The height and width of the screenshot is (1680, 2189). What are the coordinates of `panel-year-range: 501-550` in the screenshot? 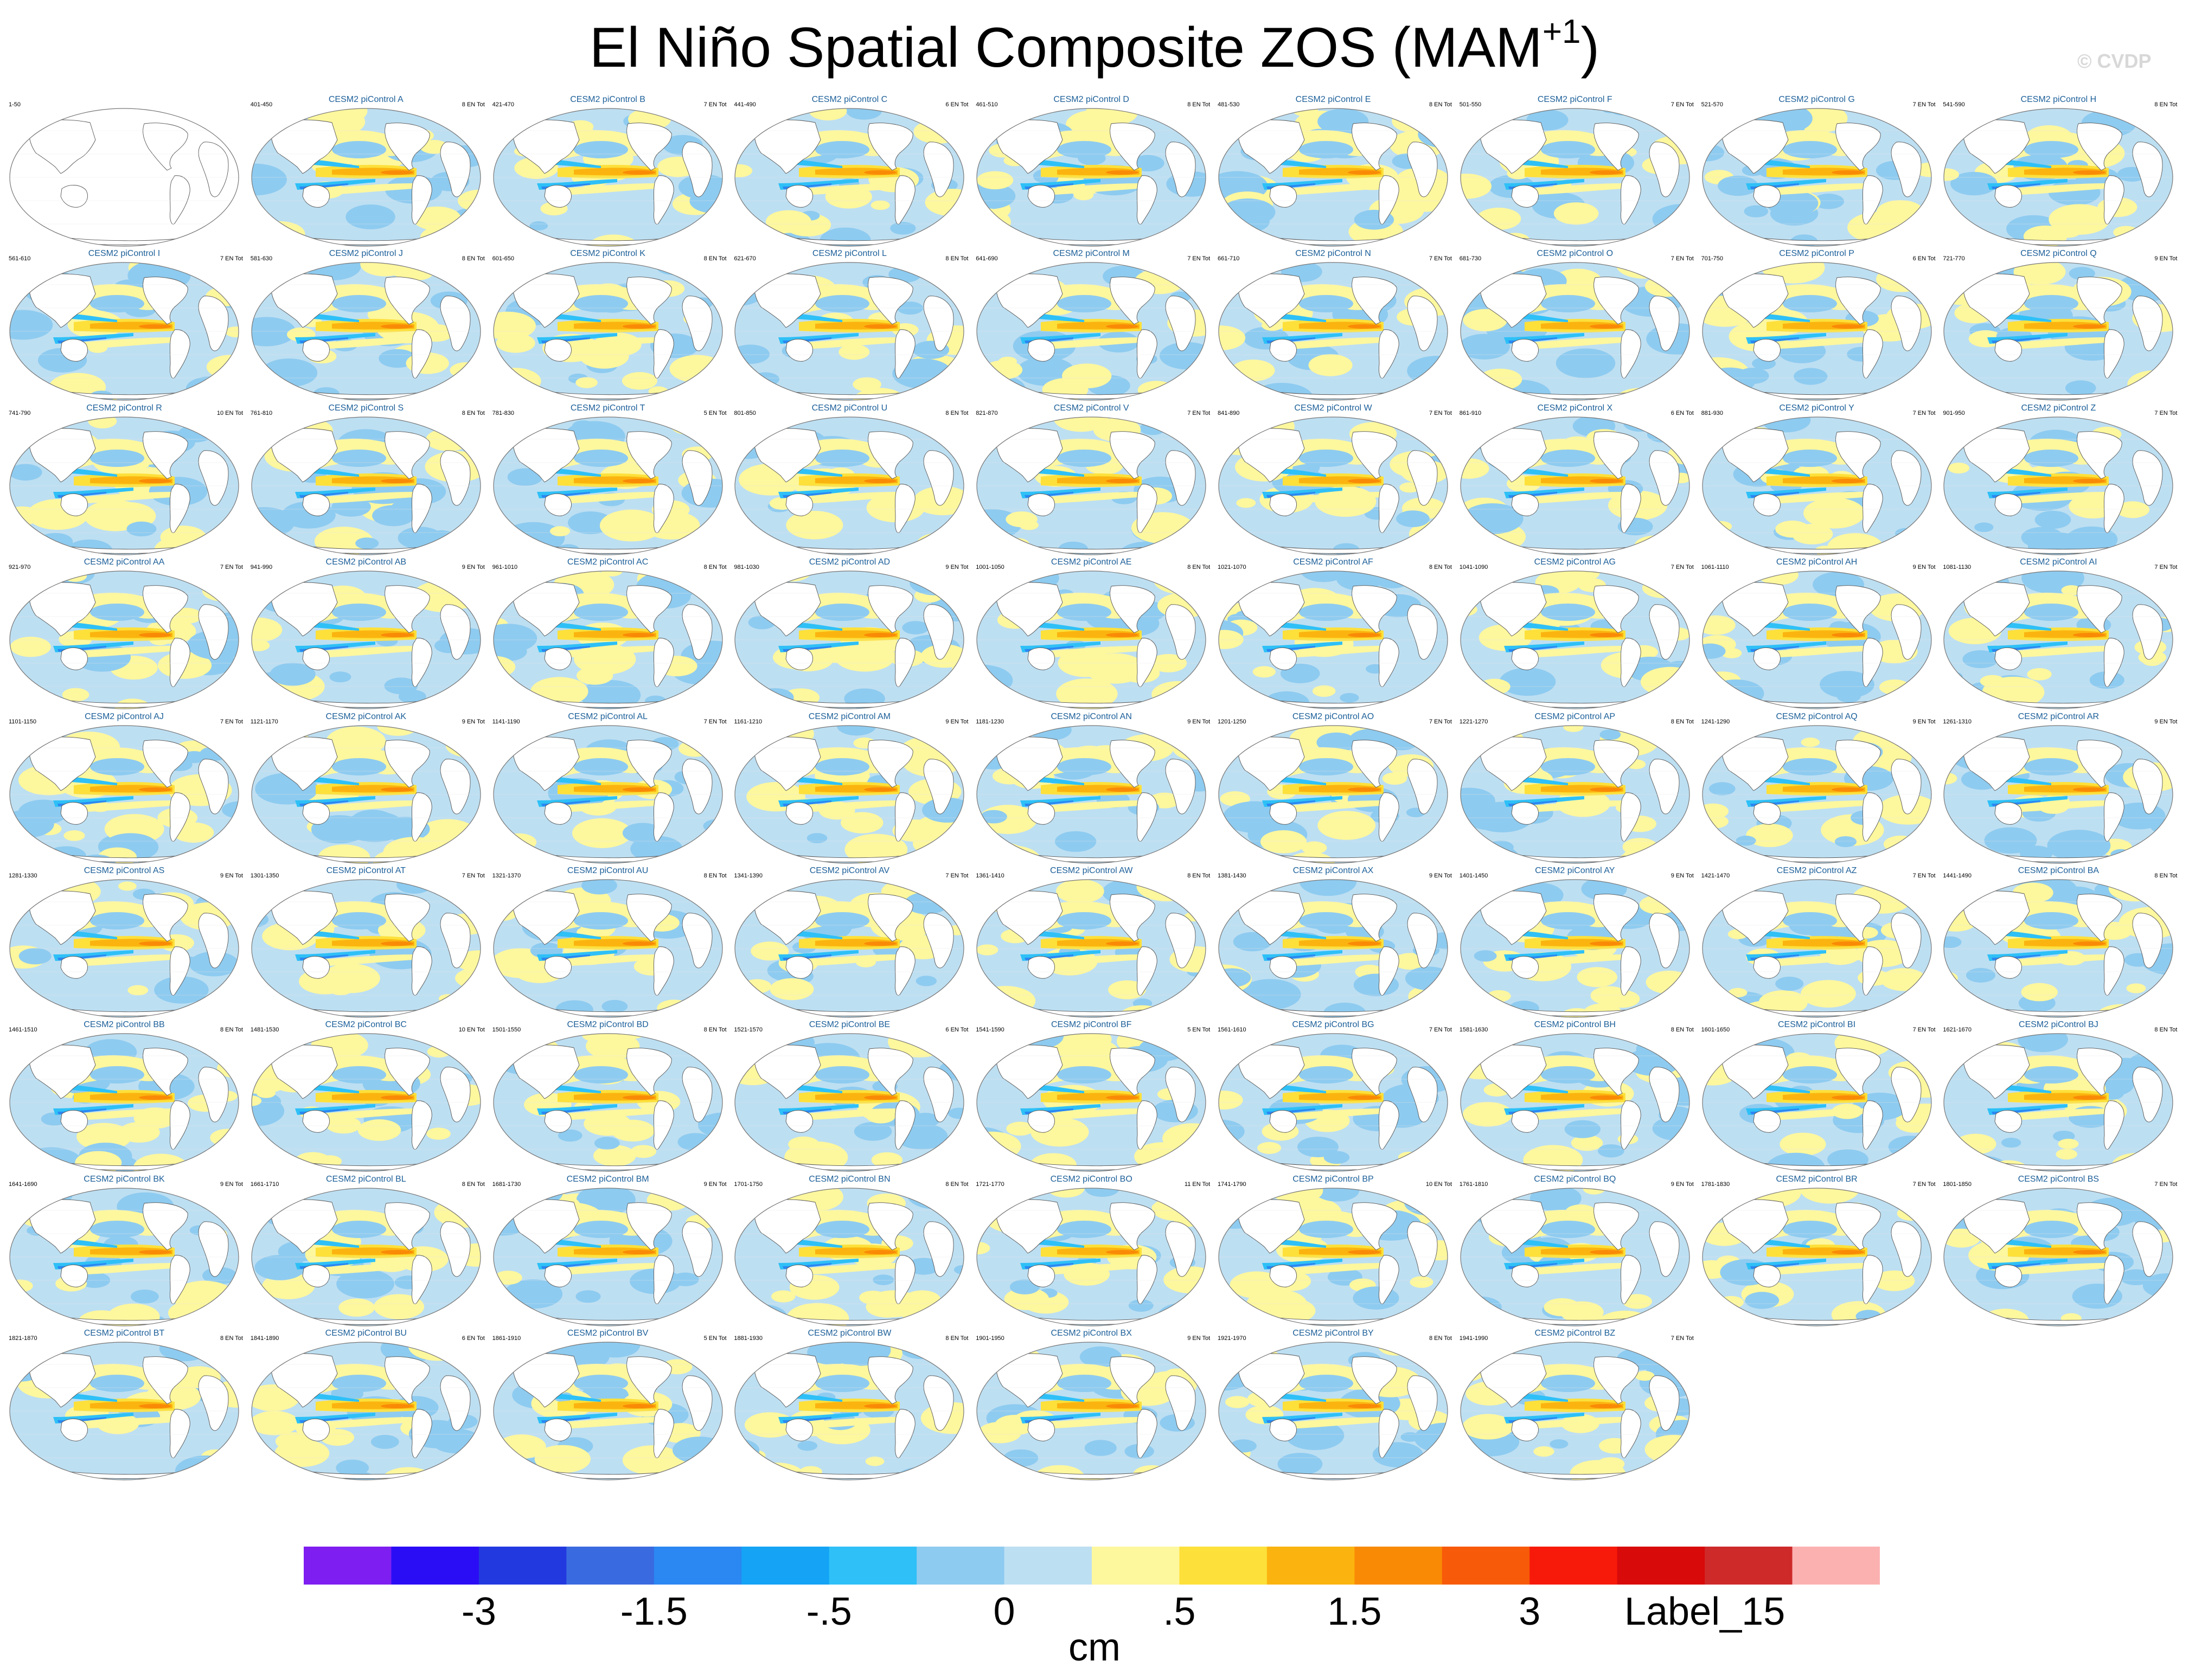 It's located at (1470, 104).